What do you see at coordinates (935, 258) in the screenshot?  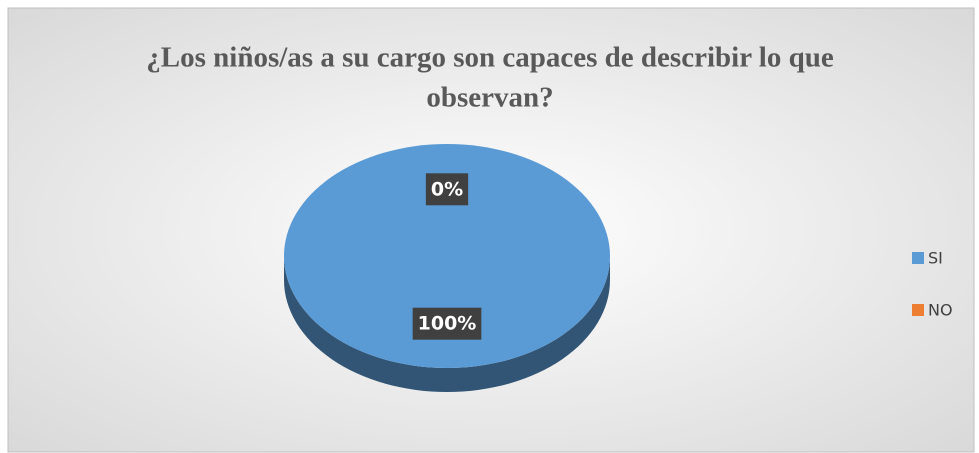 I see `legend-label: SI` at bounding box center [935, 258].